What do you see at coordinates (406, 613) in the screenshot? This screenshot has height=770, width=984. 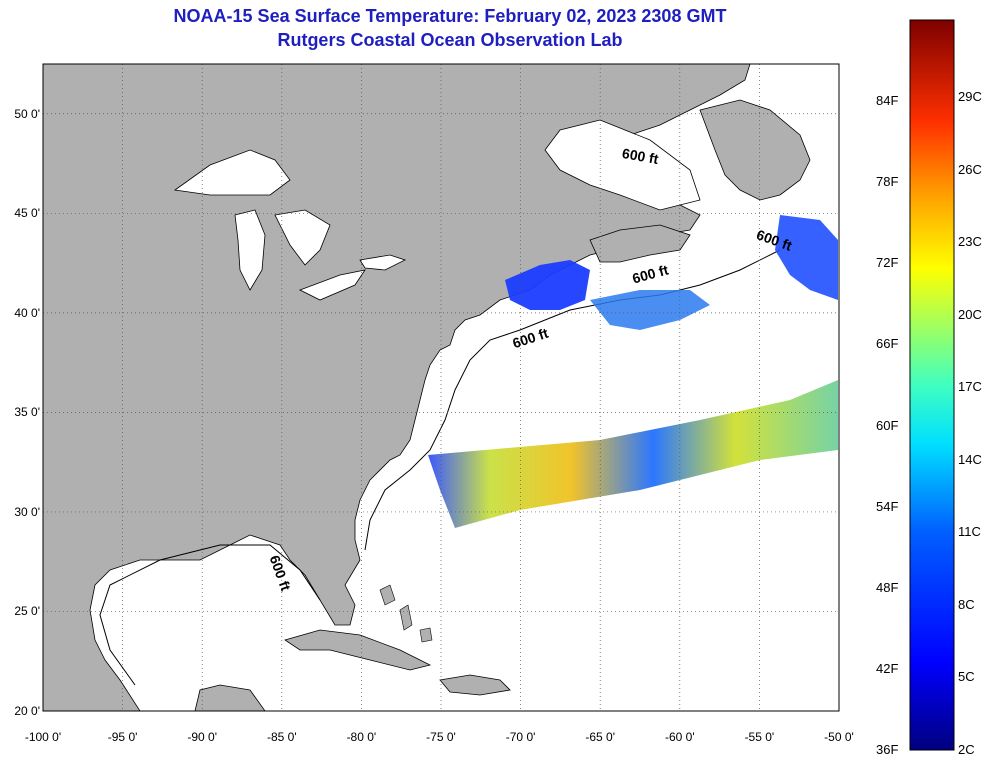 I see `land-bahamas` at bounding box center [406, 613].